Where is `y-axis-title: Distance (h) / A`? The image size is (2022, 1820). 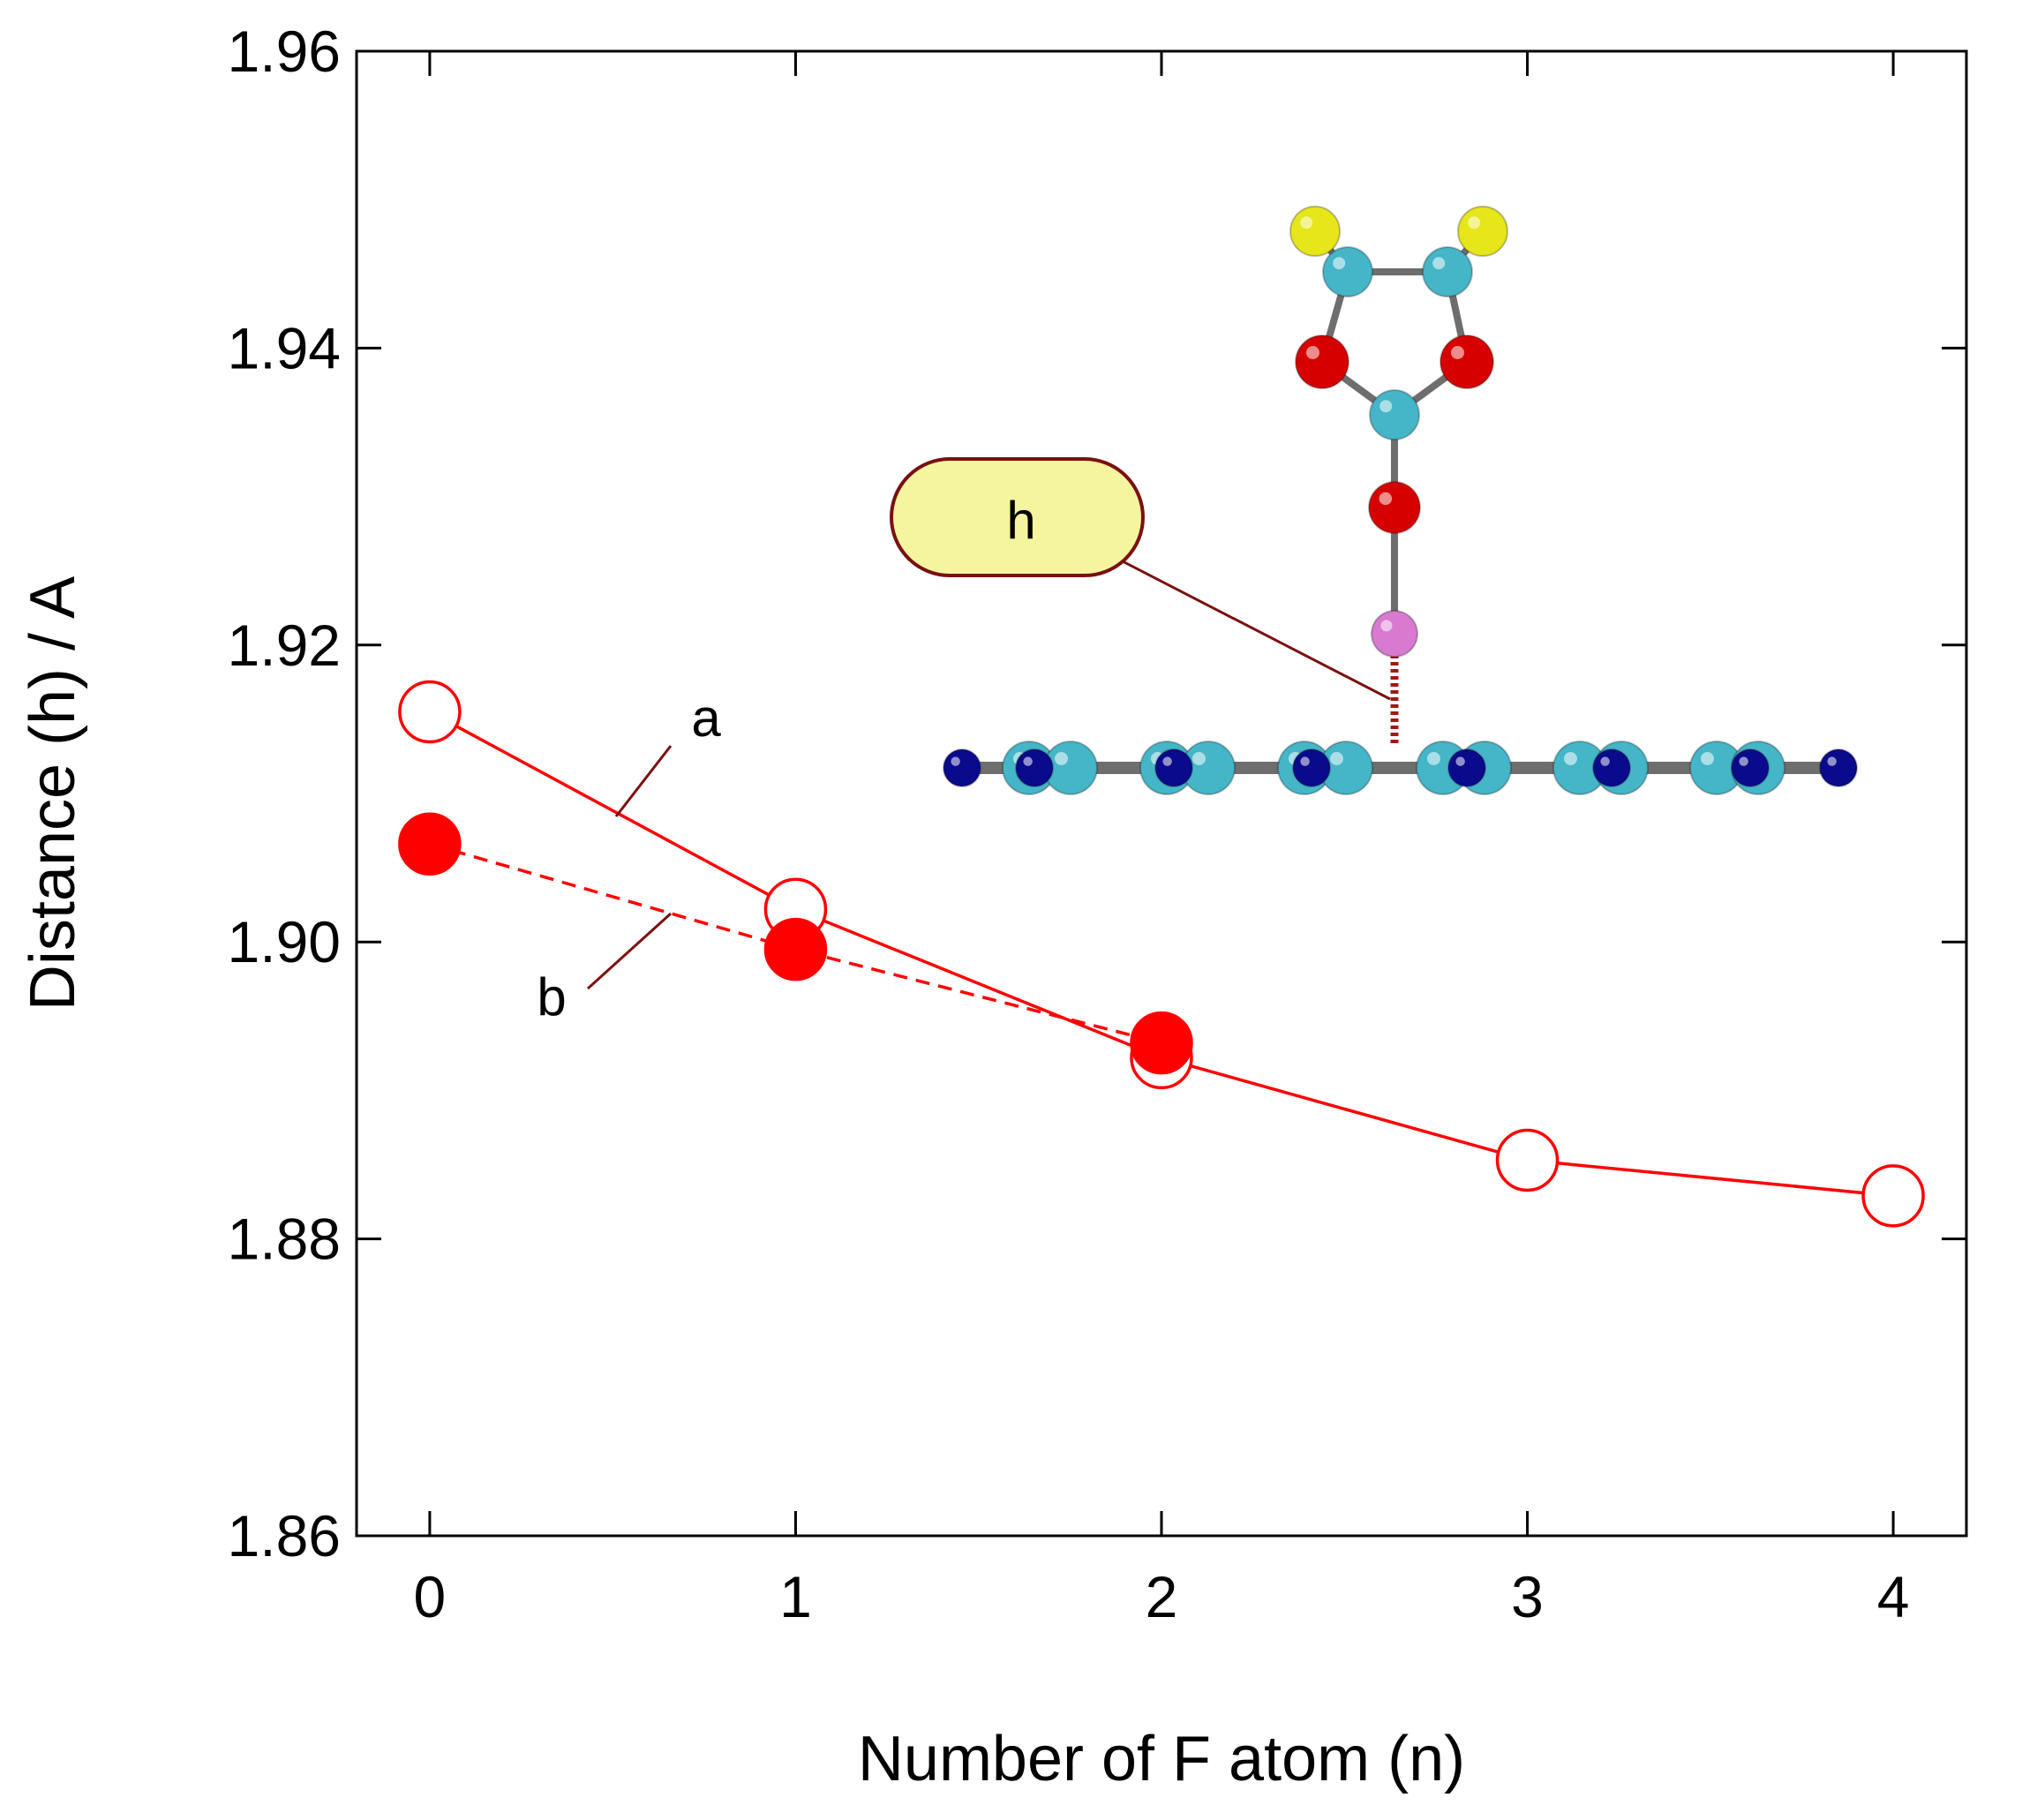 y-axis-title: Distance (h) / A is located at coordinates (53, 793).